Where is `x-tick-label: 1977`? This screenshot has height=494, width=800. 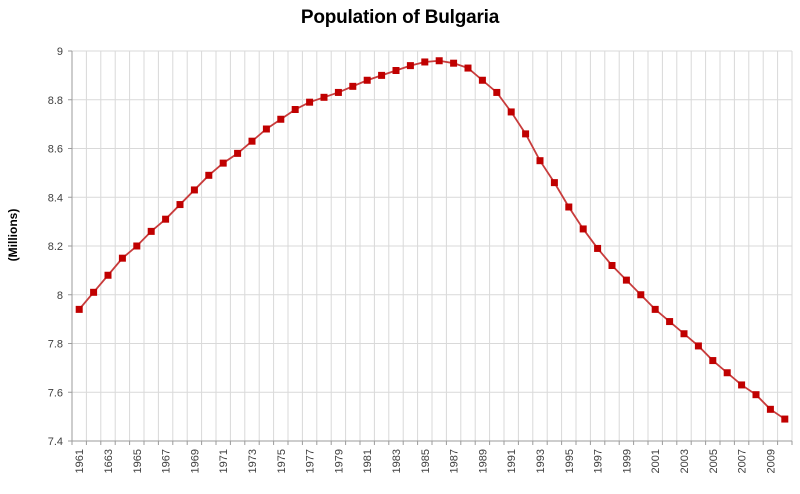 x-tick-label: 1977 is located at coordinates (311, 461).